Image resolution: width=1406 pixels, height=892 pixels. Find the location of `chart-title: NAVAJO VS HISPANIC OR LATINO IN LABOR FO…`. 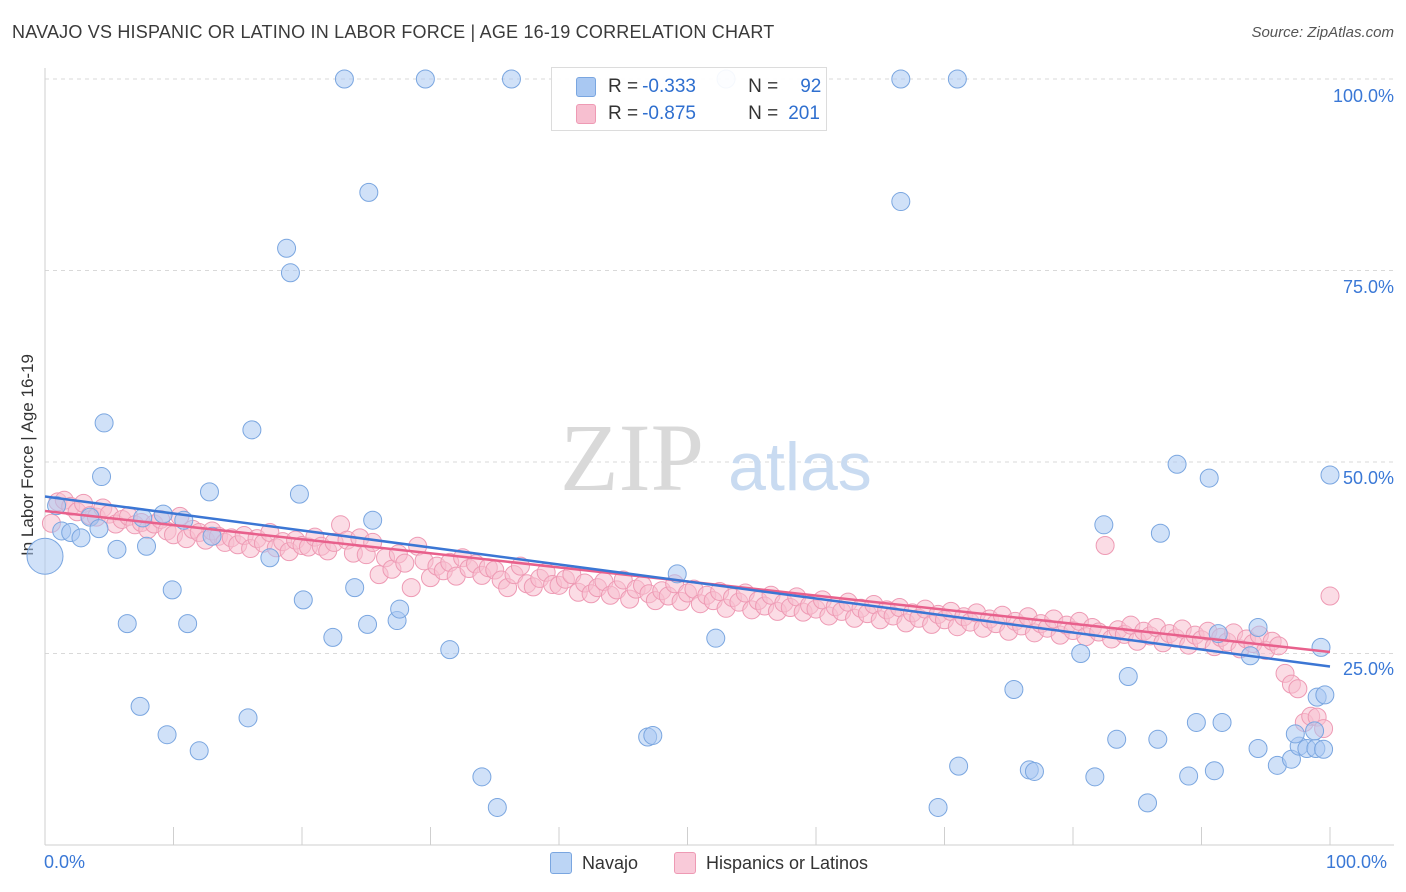

chart-title: NAVAJO VS HISPANIC OR LATINO IN LABOR FO… is located at coordinates (393, 32).